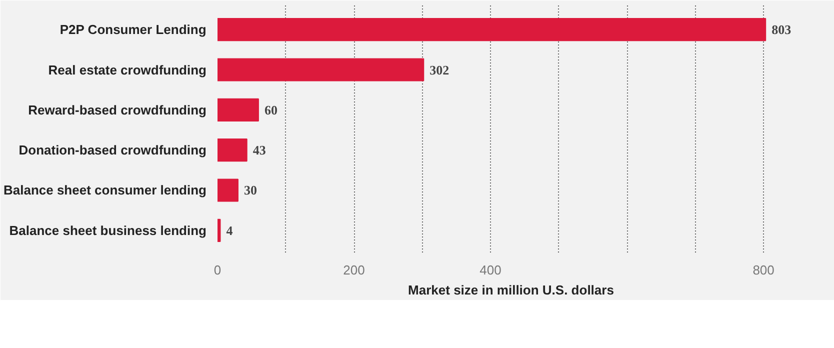  Describe the element at coordinates (117, 110) in the screenshot. I see `y-tick-label: Reward-based crowdfunding` at that location.